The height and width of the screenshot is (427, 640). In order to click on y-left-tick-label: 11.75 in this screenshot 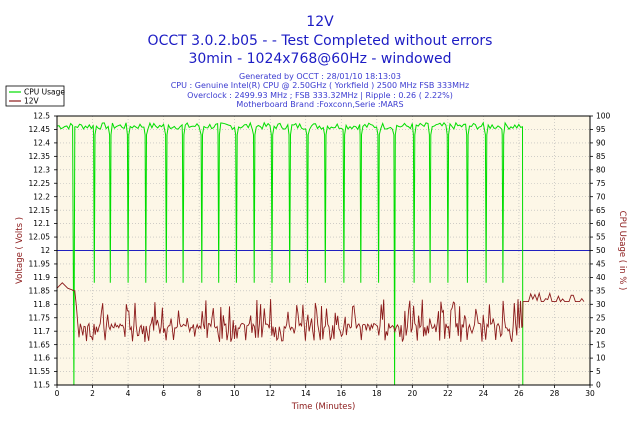, I will do `click(40, 317)`.